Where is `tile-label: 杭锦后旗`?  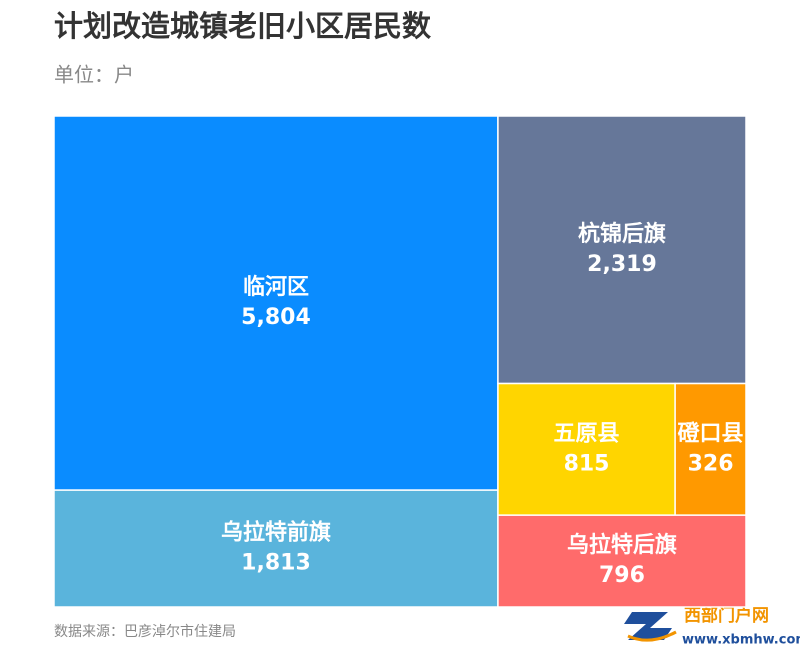
tile-label: 杭锦后旗 is located at coordinates (622, 234).